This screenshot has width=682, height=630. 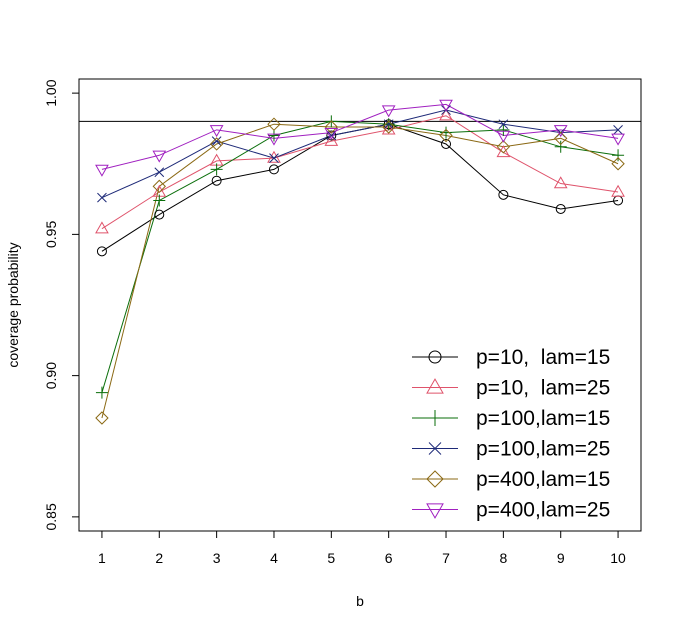 What do you see at coordinates (543, 388) in the screenshot?
I see `legend-label: p=10, lam=25` at bounding box center [543, 388].